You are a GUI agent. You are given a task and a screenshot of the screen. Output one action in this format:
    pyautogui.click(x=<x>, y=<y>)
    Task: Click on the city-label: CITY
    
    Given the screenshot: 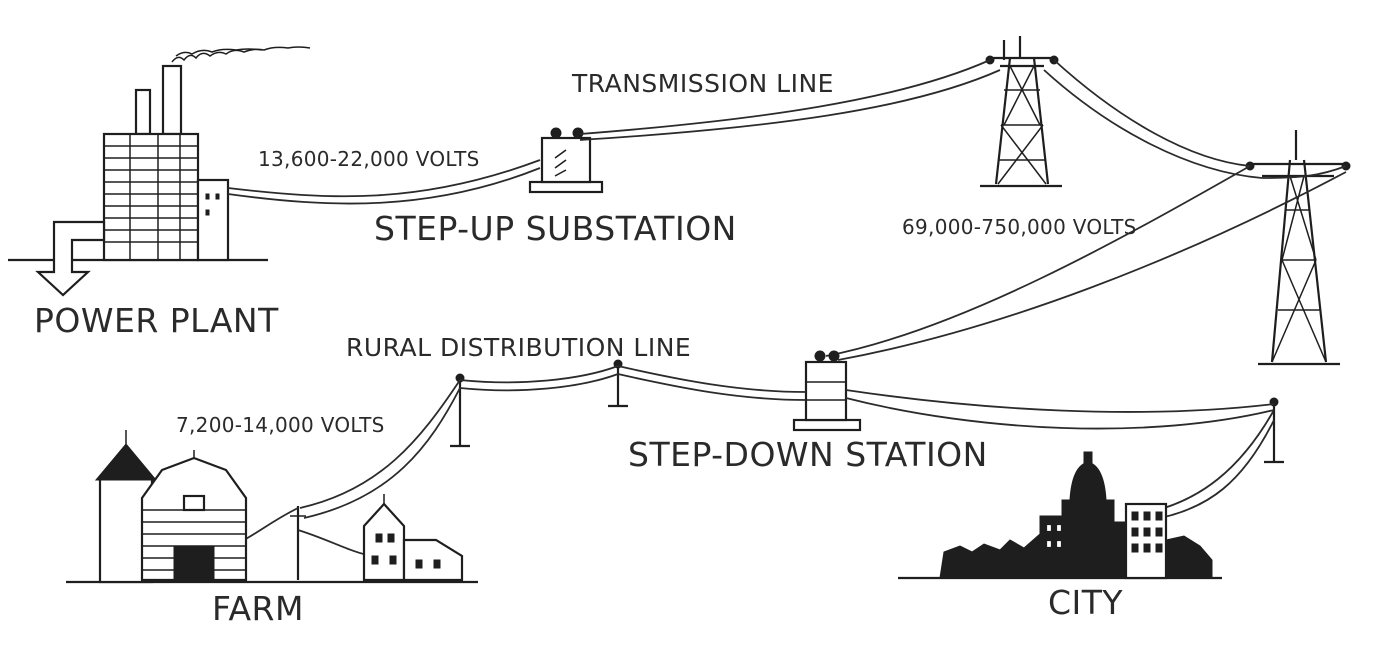 What is the action you would take?
    pyautogui.click(x=1085, y=602)
    